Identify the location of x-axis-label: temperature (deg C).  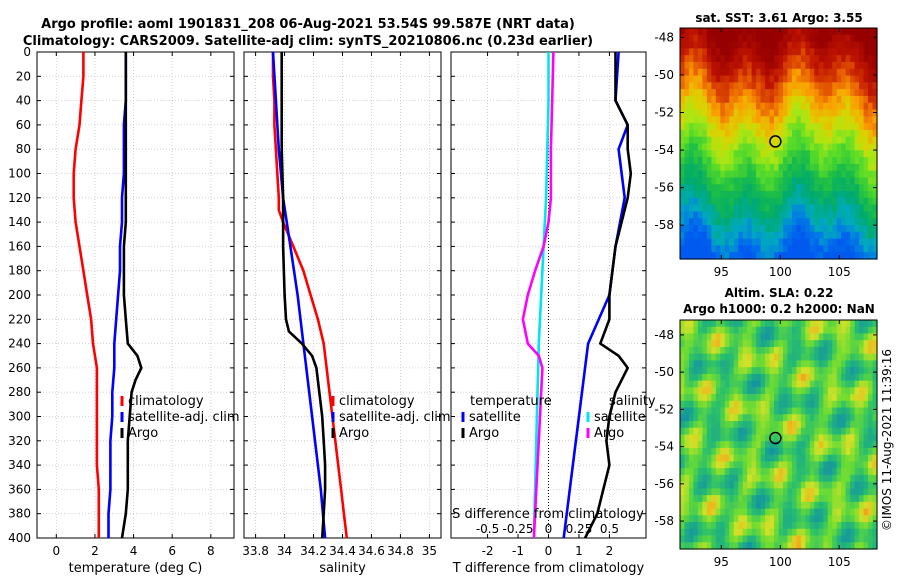
(136, 568).